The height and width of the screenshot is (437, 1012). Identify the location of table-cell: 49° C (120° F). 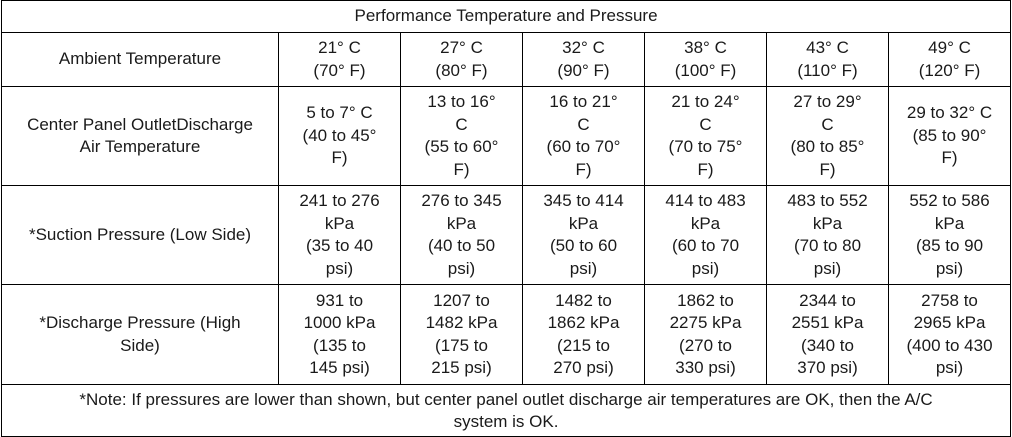
(949, 59).